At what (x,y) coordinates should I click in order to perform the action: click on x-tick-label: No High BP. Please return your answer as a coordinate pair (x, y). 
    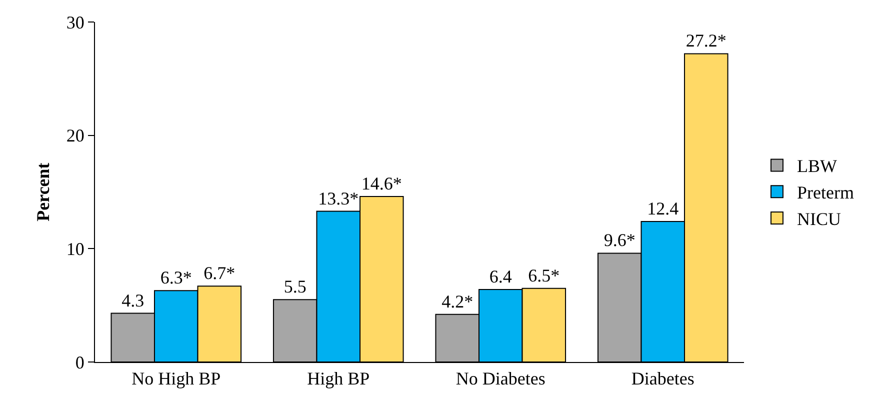
    Looking at the image, I should click on (176, 378).